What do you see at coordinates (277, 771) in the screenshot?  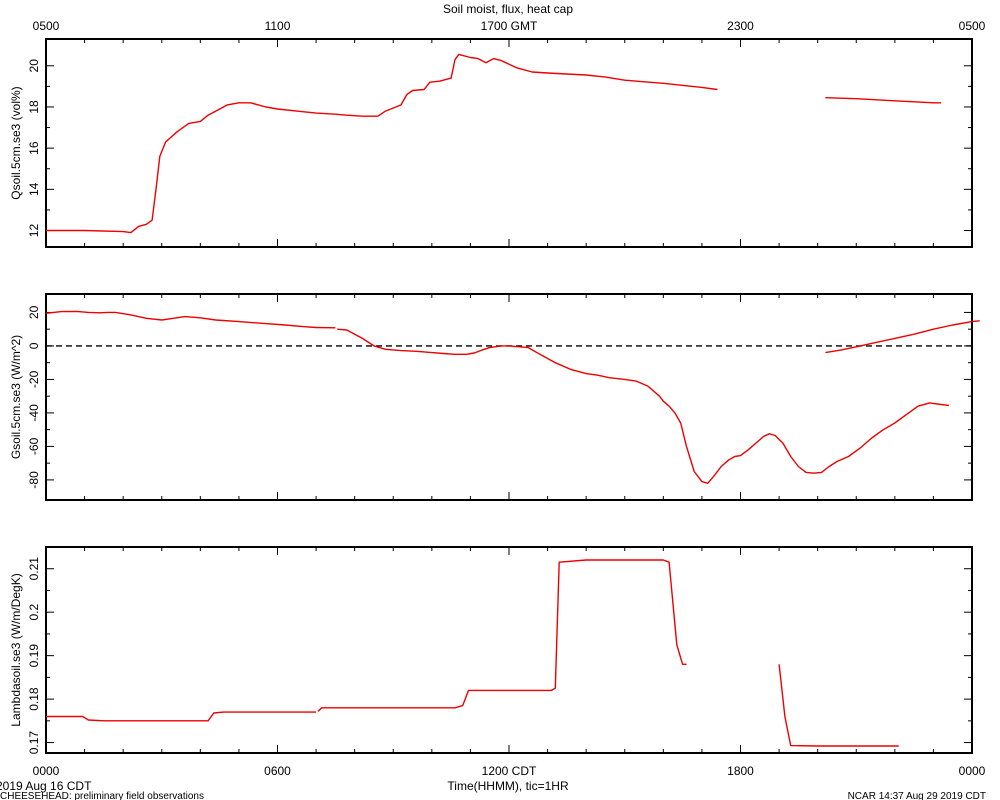 I see `bottom-axis-tick-label: 0600` at bounding box center [277, 771].